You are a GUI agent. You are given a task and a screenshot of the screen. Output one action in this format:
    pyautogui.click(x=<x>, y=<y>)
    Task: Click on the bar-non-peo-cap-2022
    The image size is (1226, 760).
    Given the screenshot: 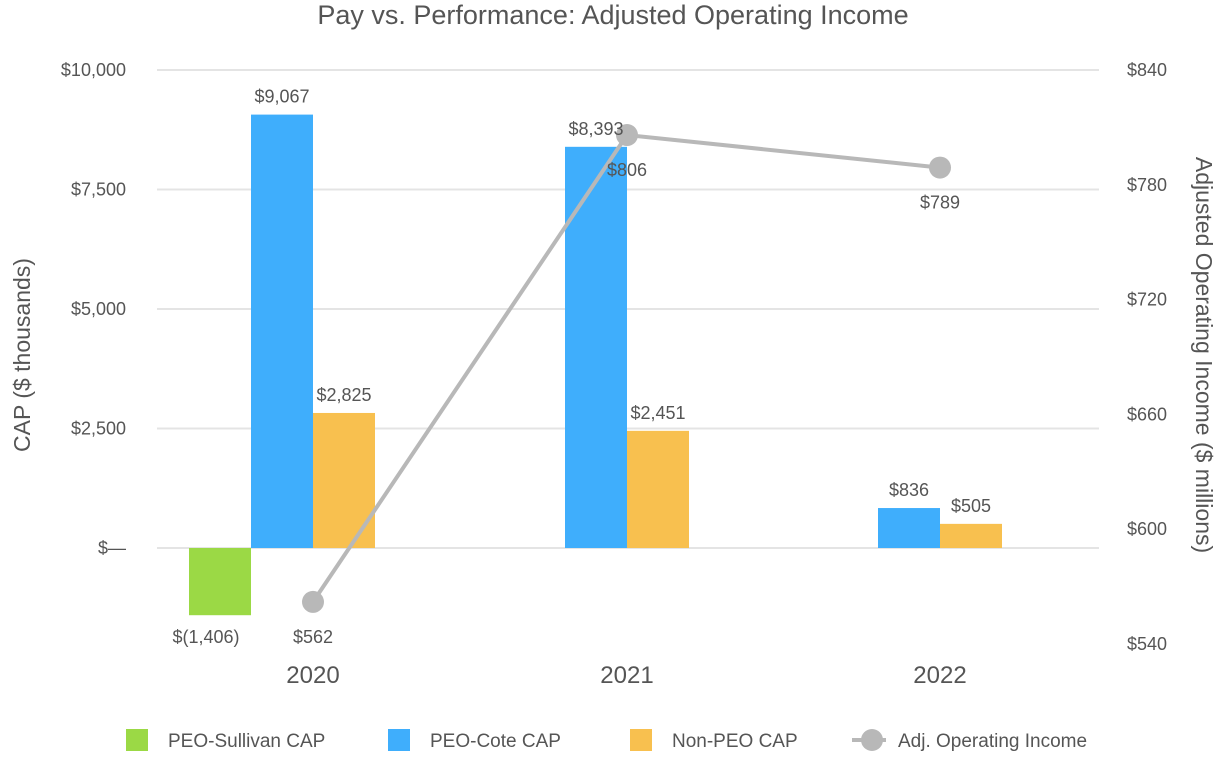 What is the action you would take?
    pyautogui.click(x=971, y=535)
    